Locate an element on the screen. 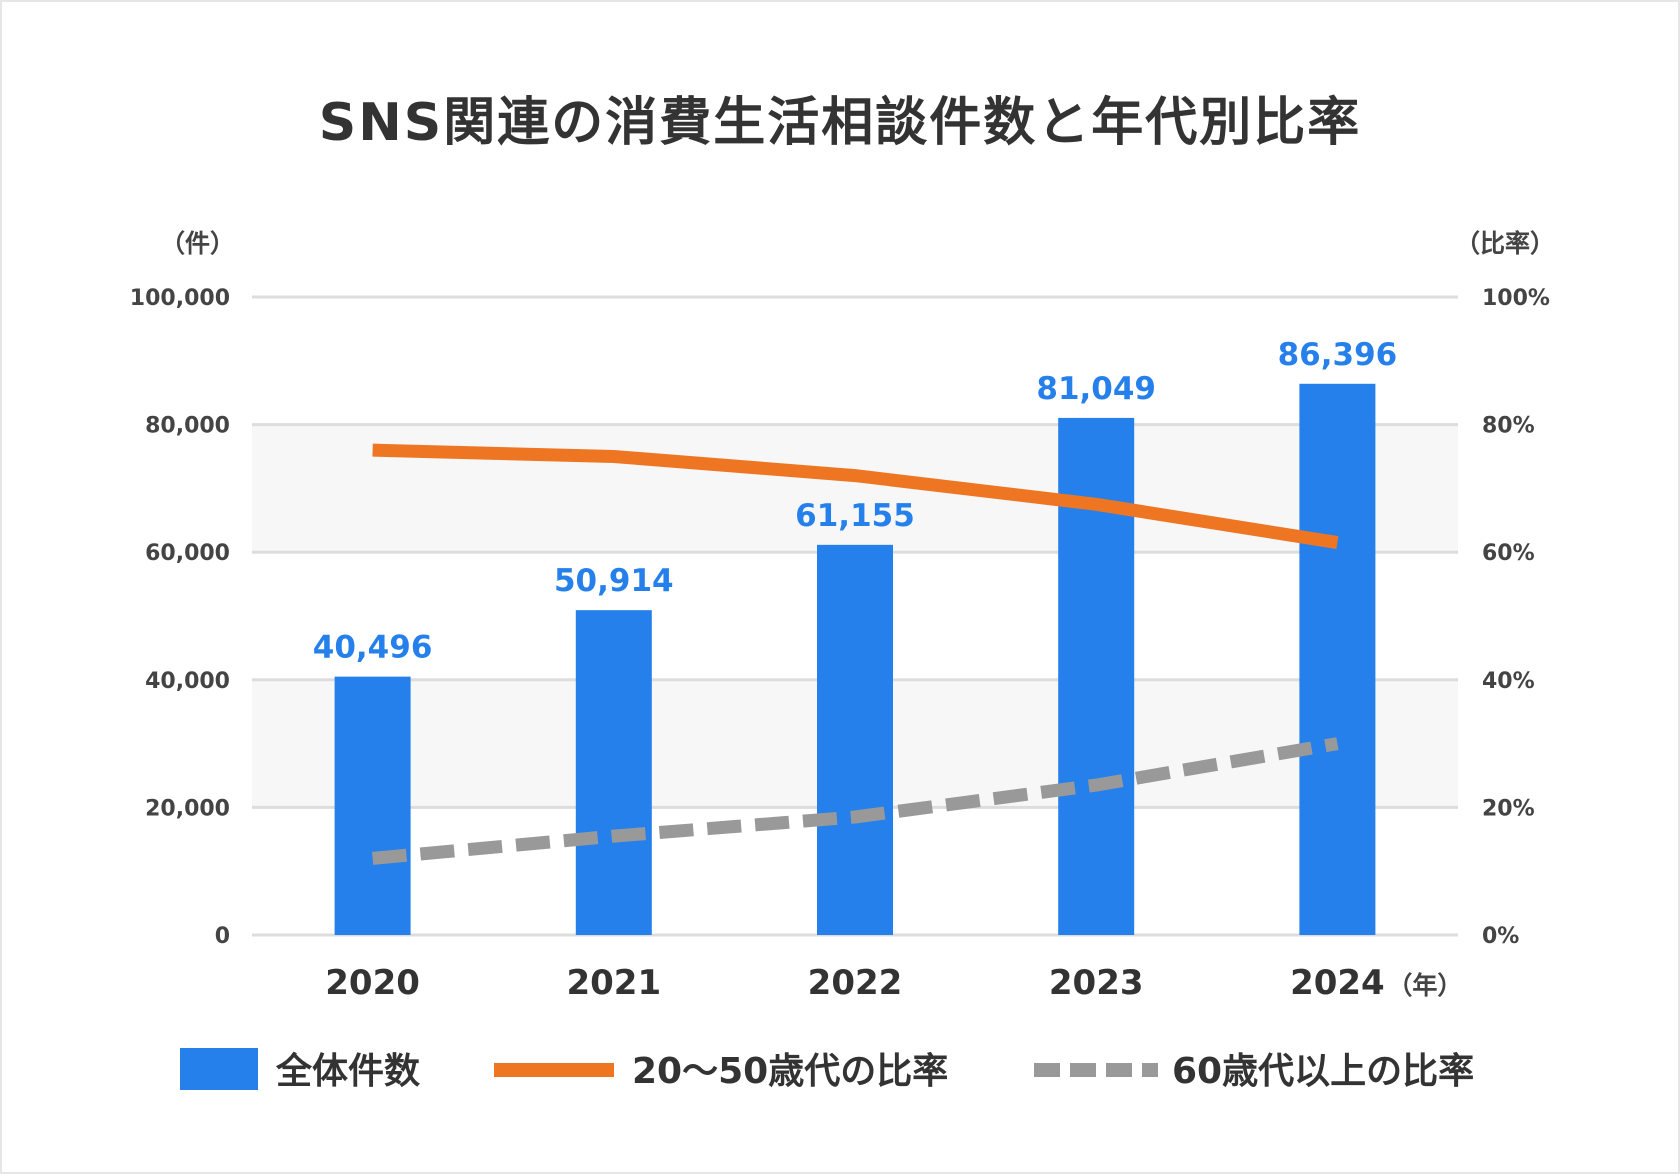  x-tick-label: 2022 is located at coordinates (855, 983).